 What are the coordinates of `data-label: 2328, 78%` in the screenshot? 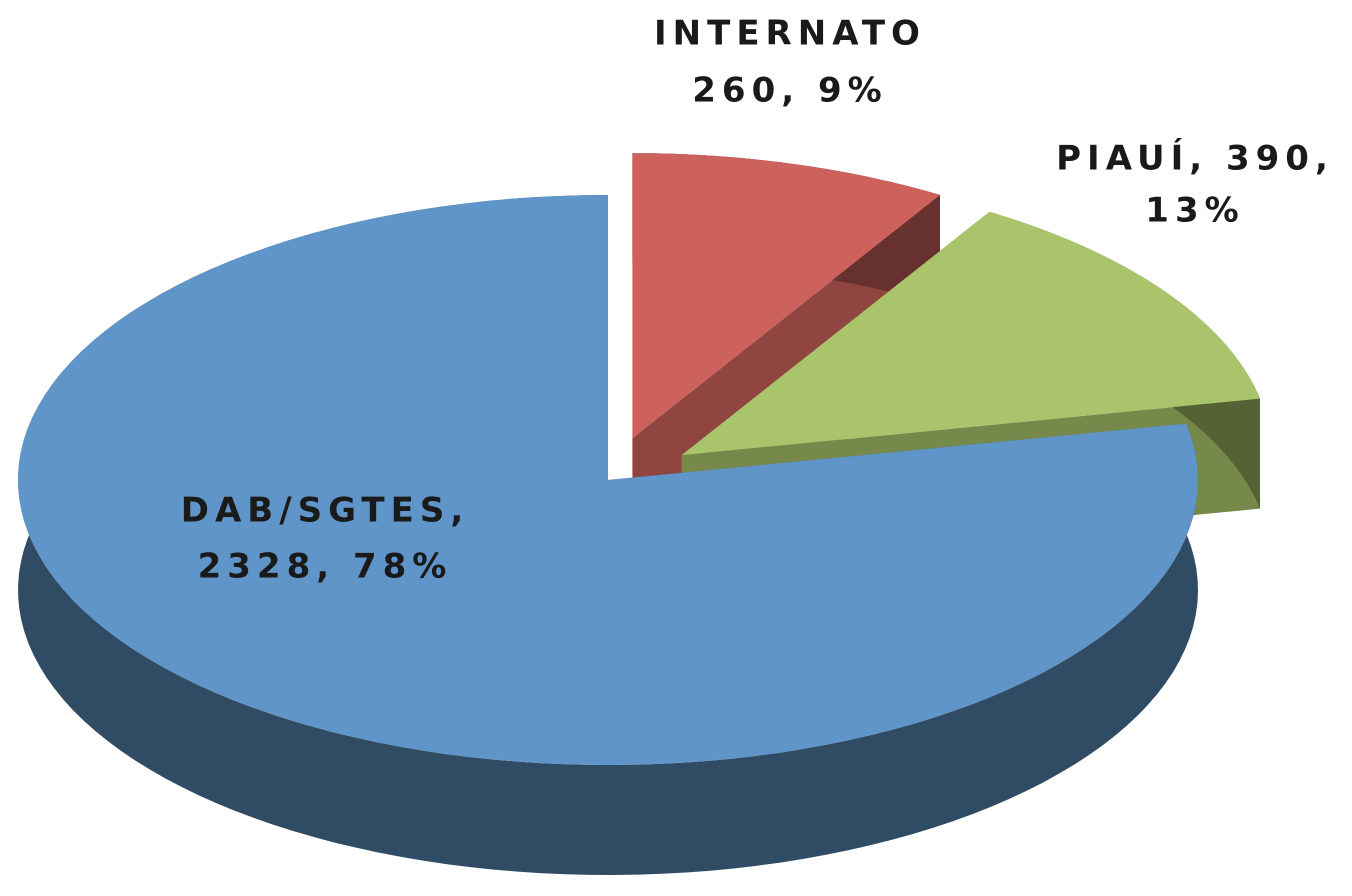 It's located at (325, 567).